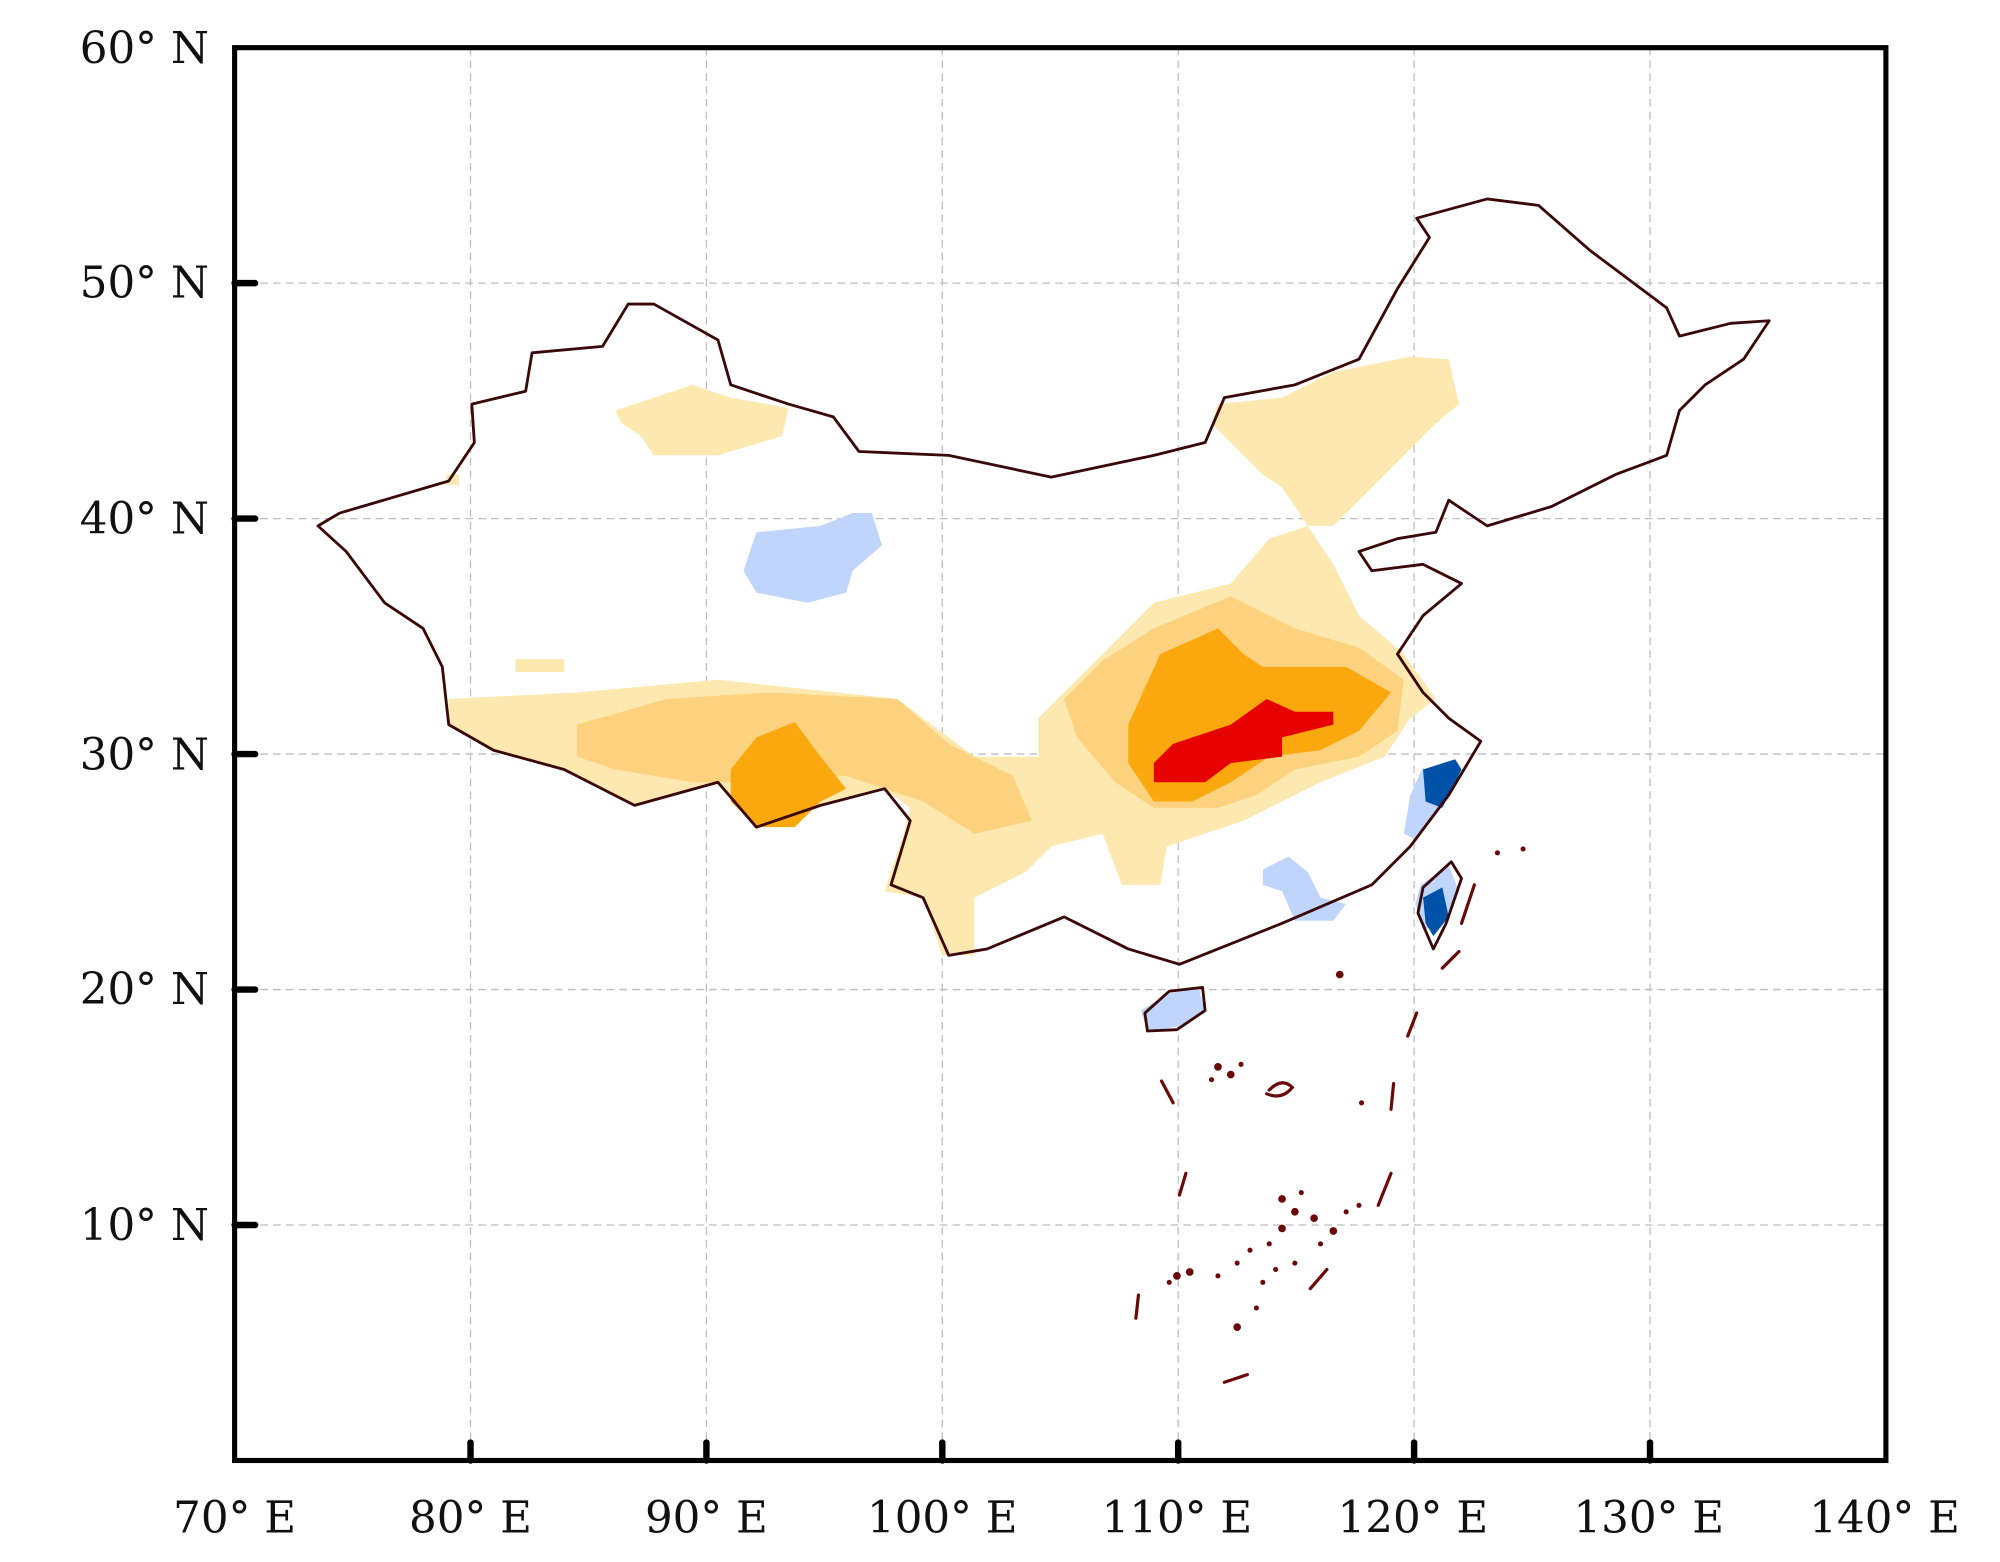 This screenshot has height=1562, width=2000. Describe the element at coordinates (470, 1518) in the screenshot. I see `x-tick-label: 80° E` at that location.